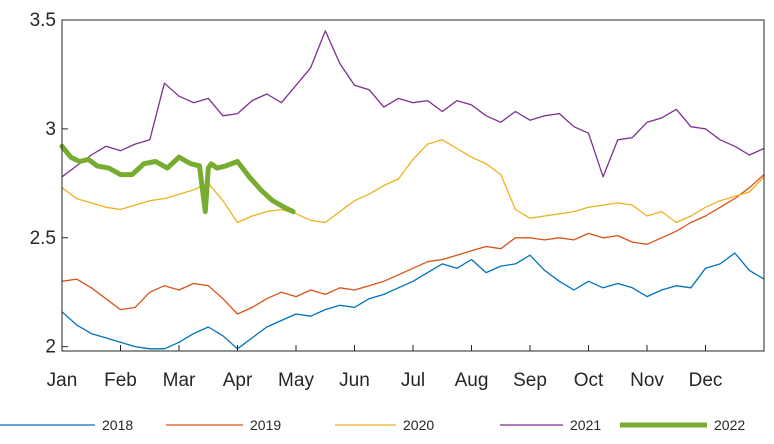 The image size is (774, 444). Describe the element at coordinates (706, 380) in the screenshot. I see `x-tick-label-dec: Dec` at that location.